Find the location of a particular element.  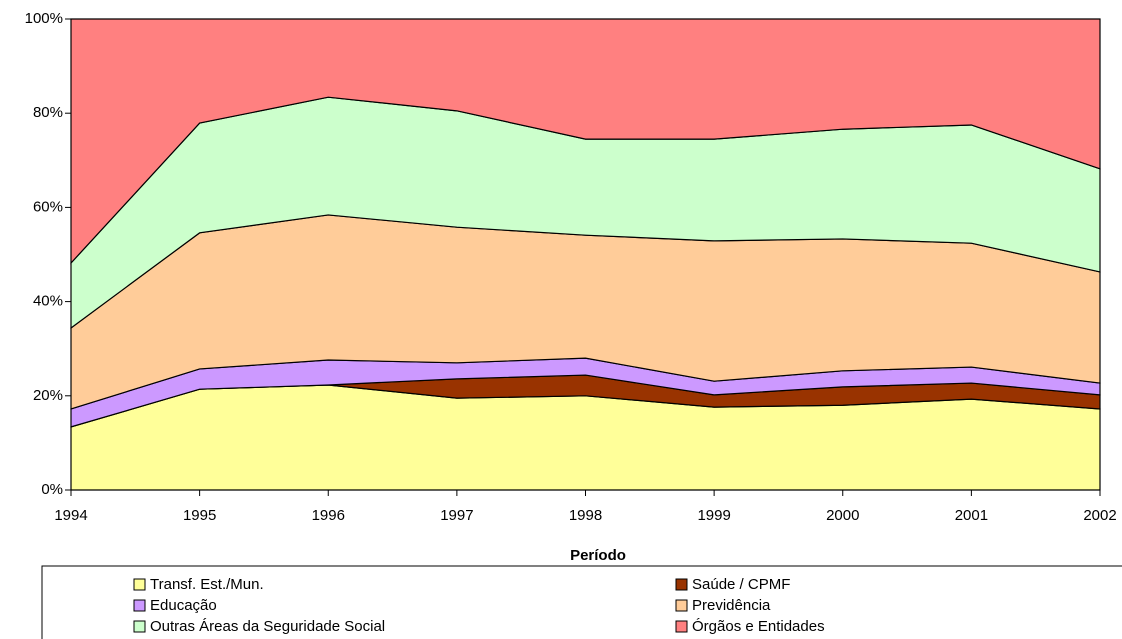

y-tick-label: 60% is located at coordinates (48, 206).